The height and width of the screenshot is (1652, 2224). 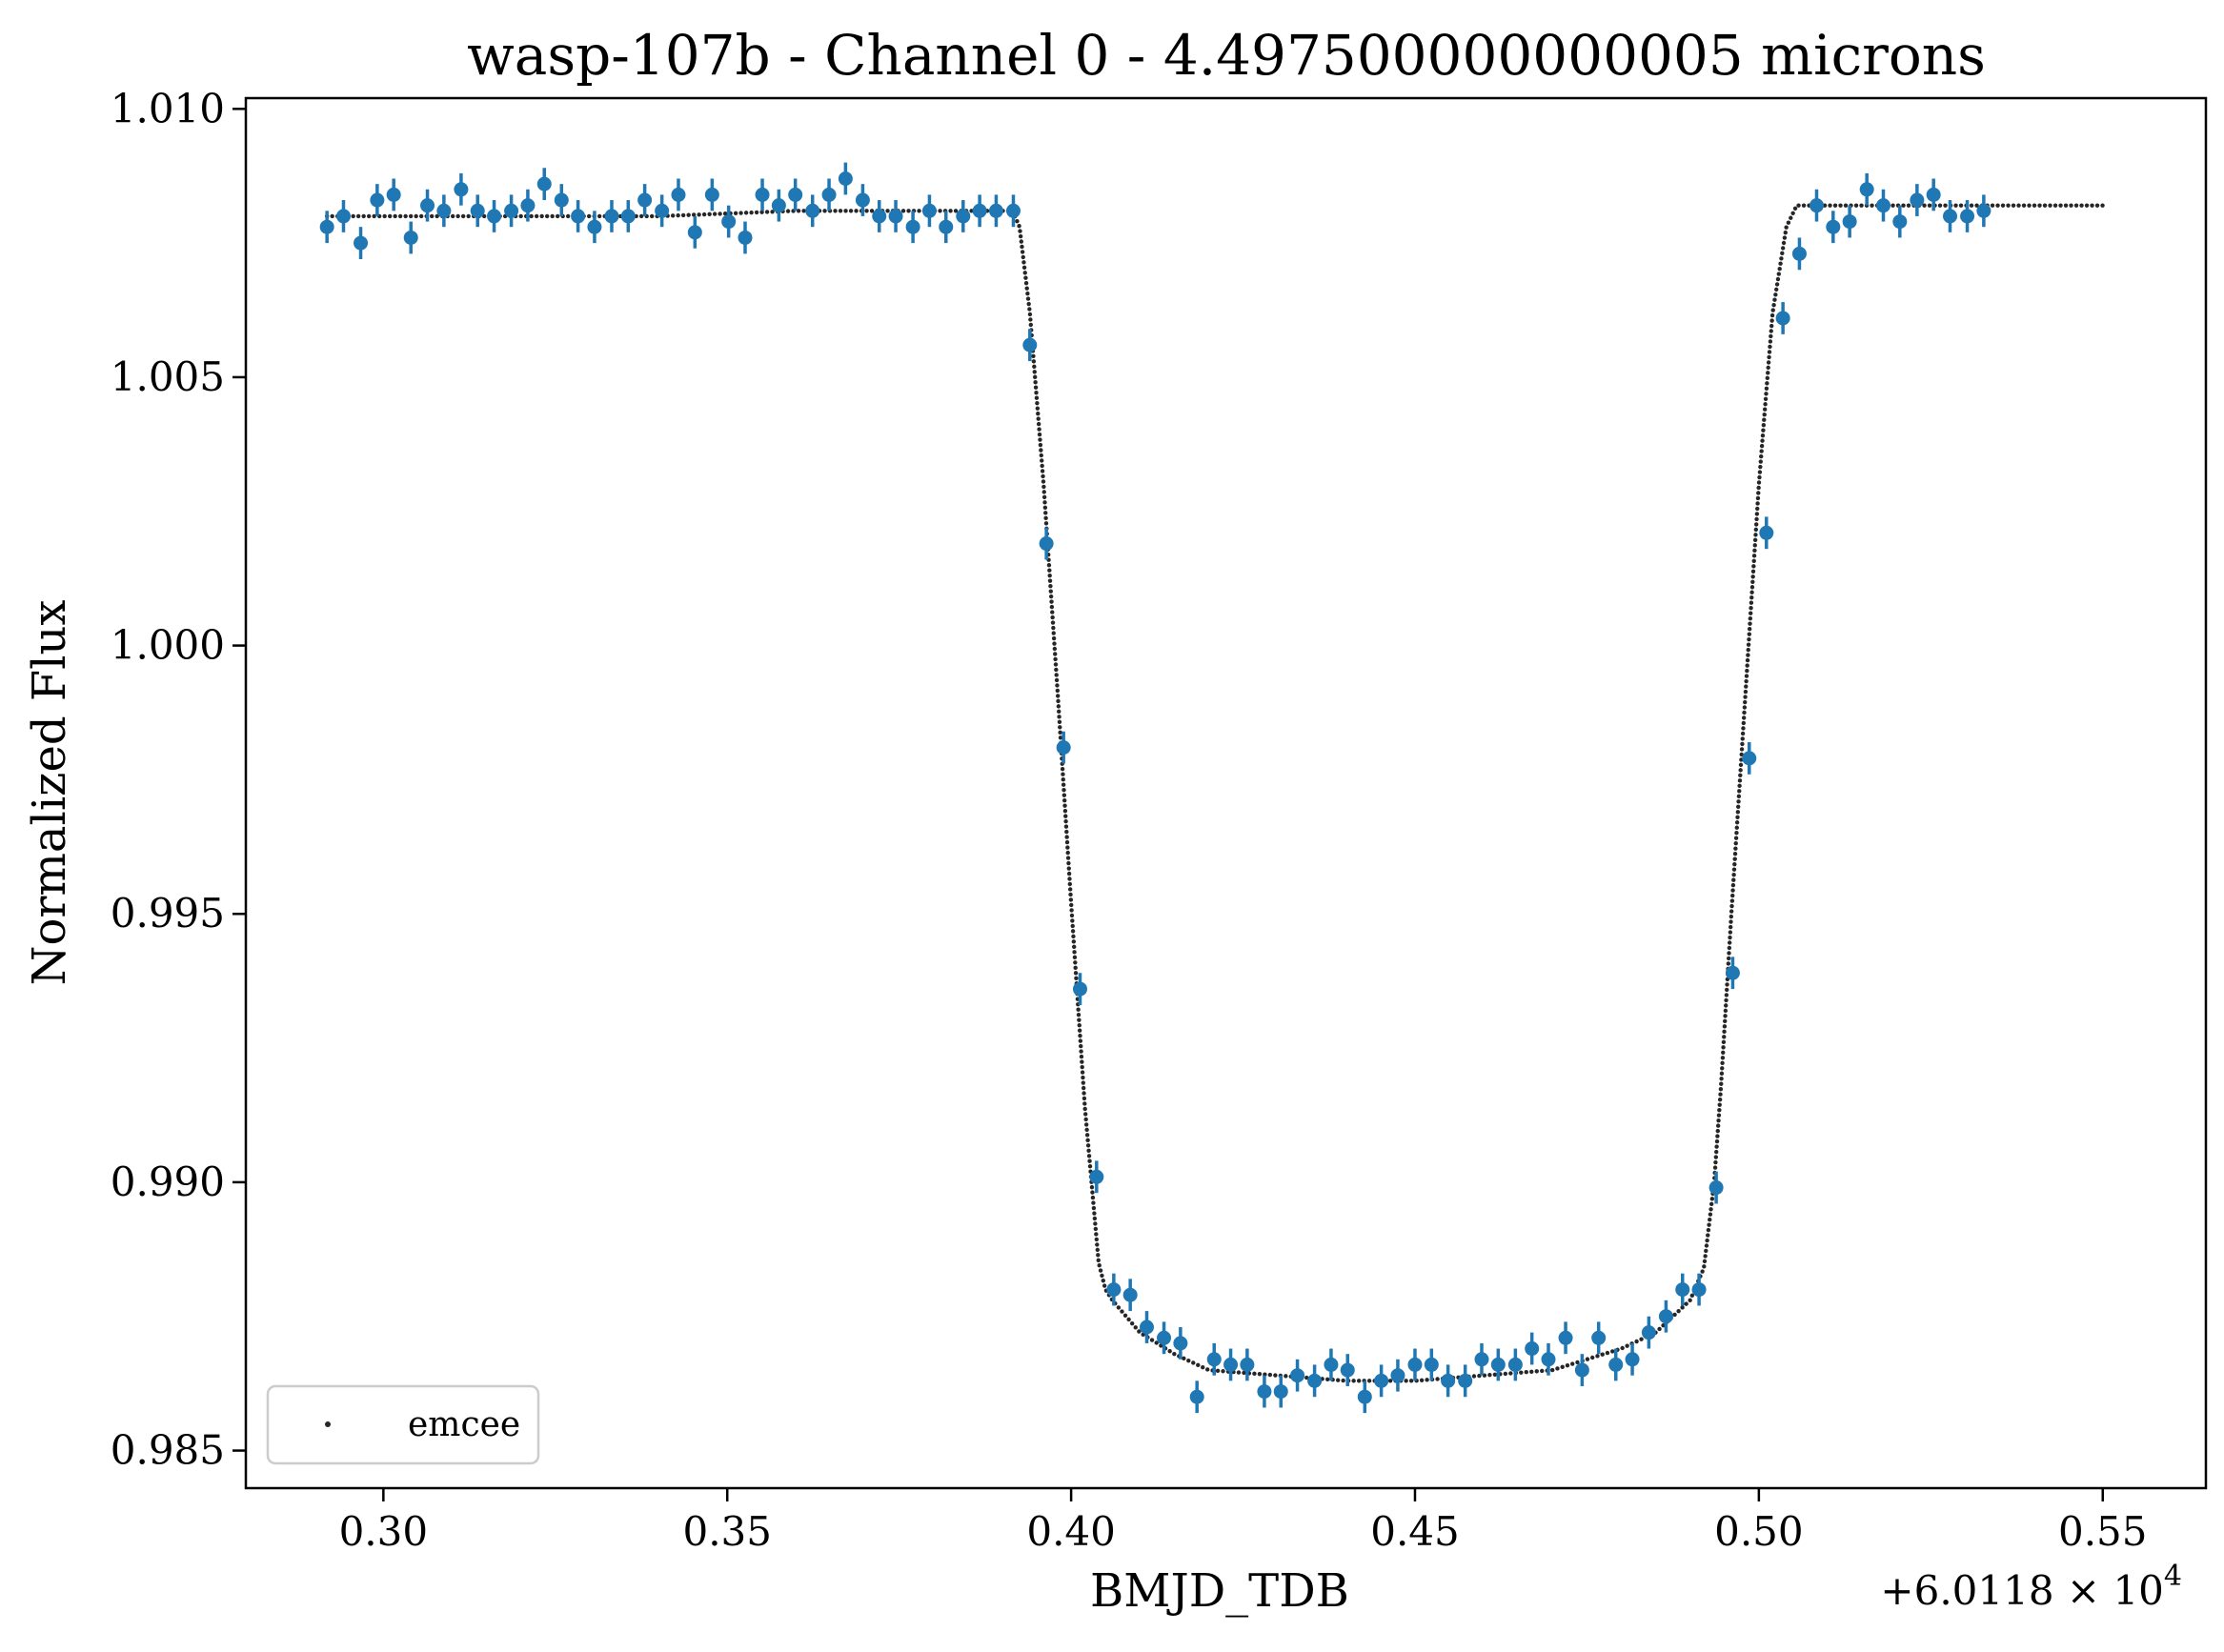 I want to click on y-tick-label: 0.990, so click(x=168, y=1181).